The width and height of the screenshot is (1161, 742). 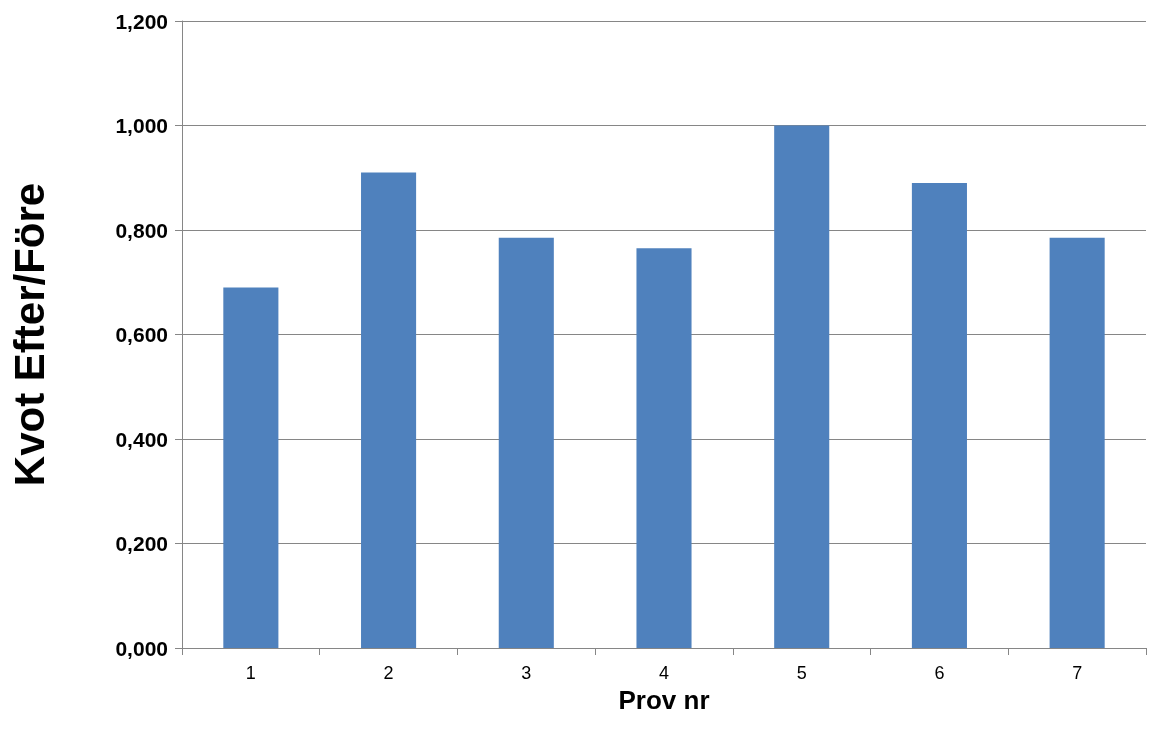 I want to click on x-tick-label: 1, so click(x=250, y=673).